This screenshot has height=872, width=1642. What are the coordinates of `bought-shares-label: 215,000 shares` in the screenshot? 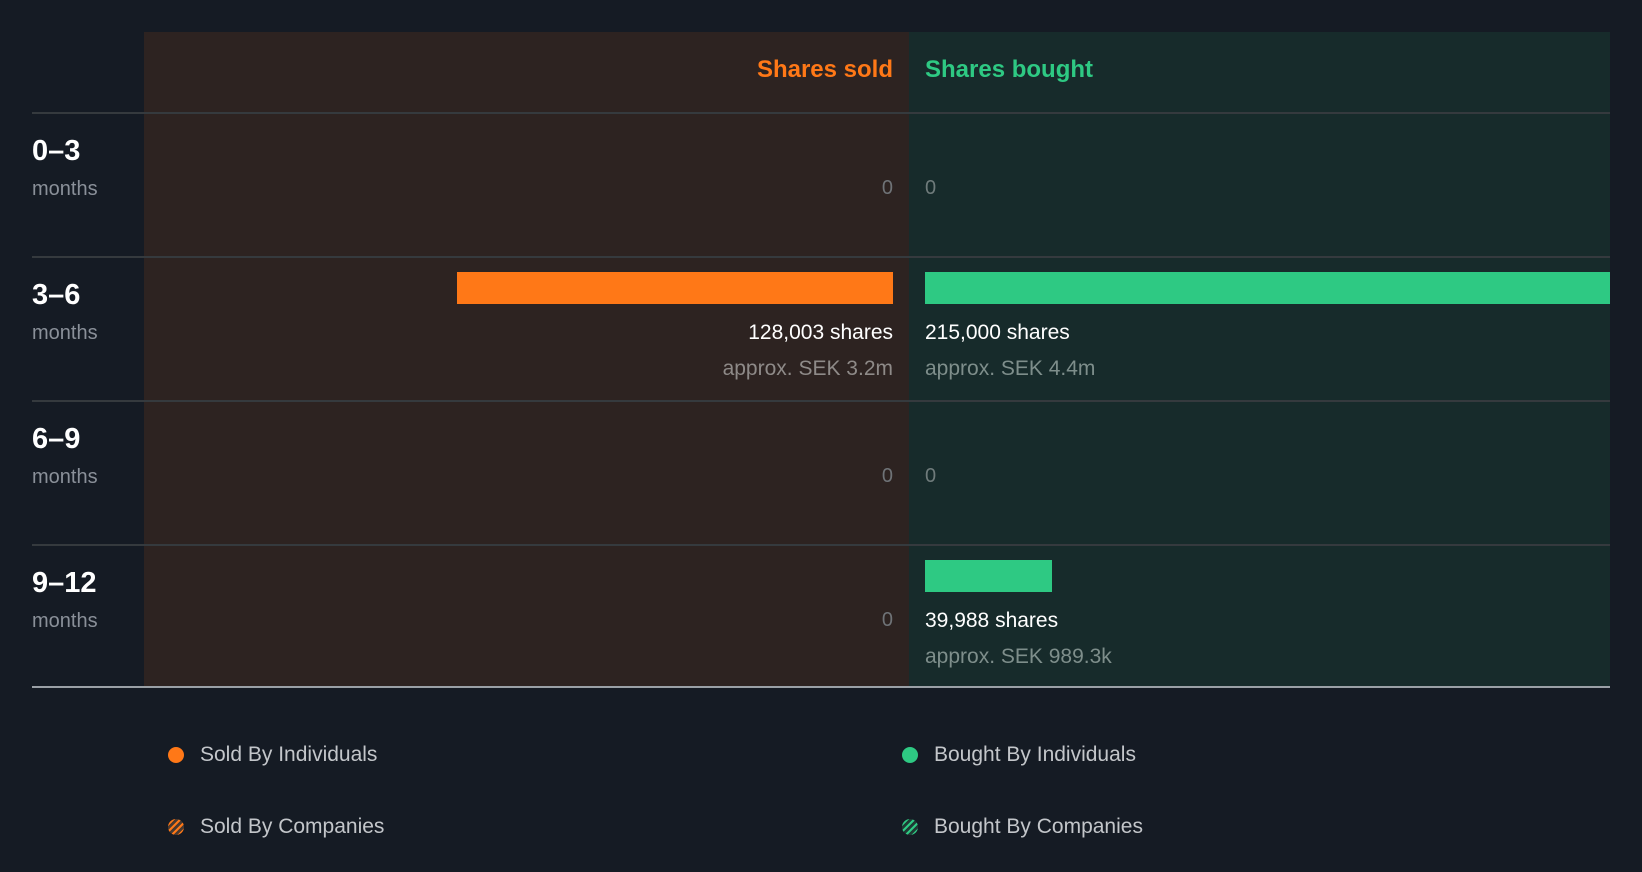 It's located at (997, 332).